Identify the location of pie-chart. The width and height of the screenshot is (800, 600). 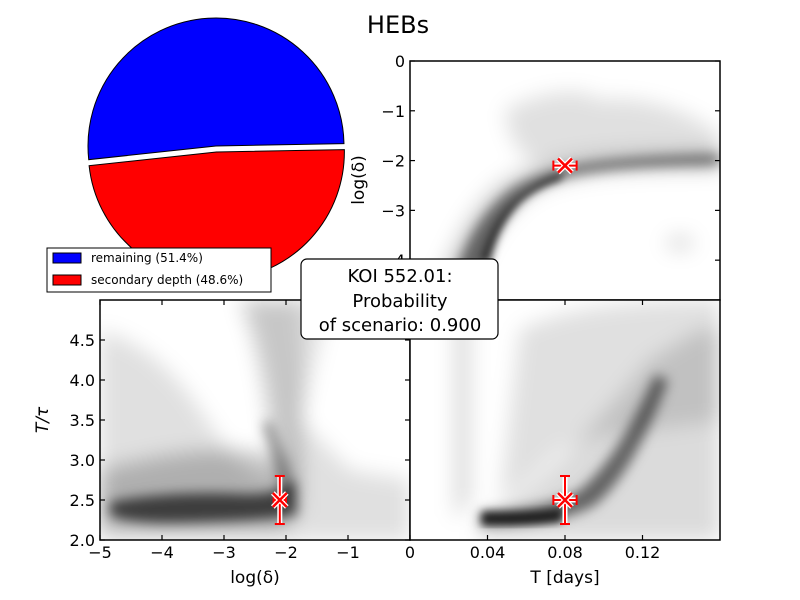
(216, 149).